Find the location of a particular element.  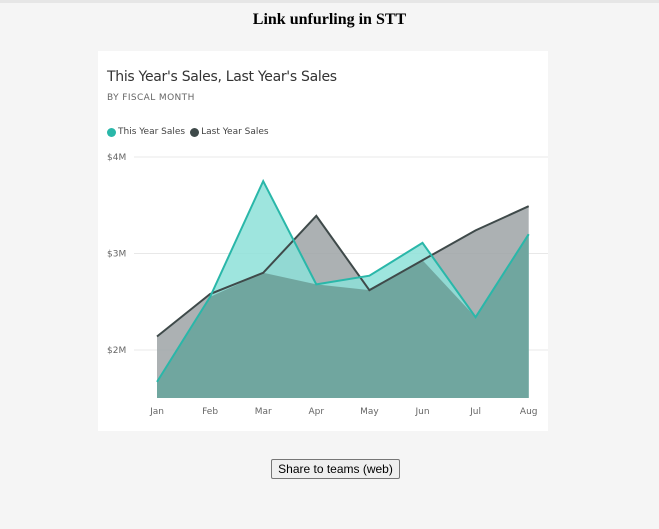

legend-item-this-year: This Year Sales is located at coordinates (146, 132).